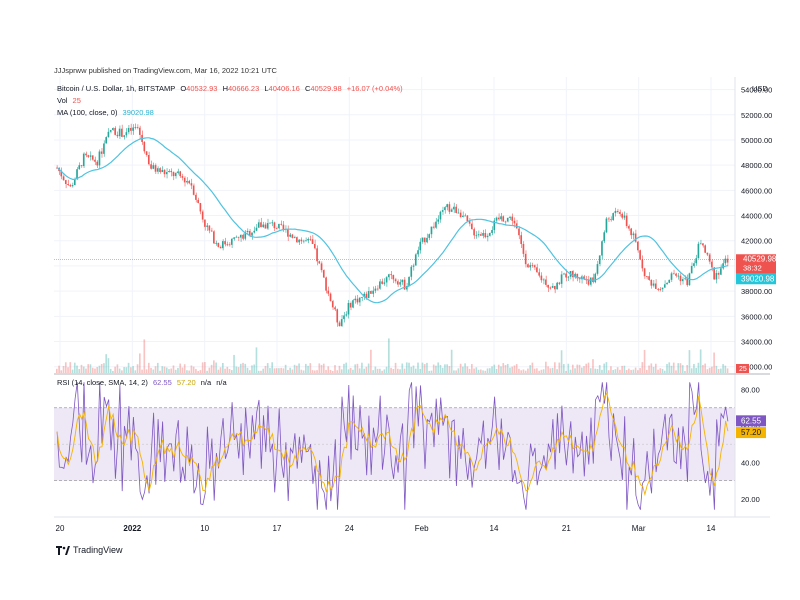 This screenshot has height=600, width=800. Describe the element at coordinates (386, 528) in the screenshot. I see `time-axis: 20 2022 10 17 24 Feb 14 21 Mar 14` at that location.